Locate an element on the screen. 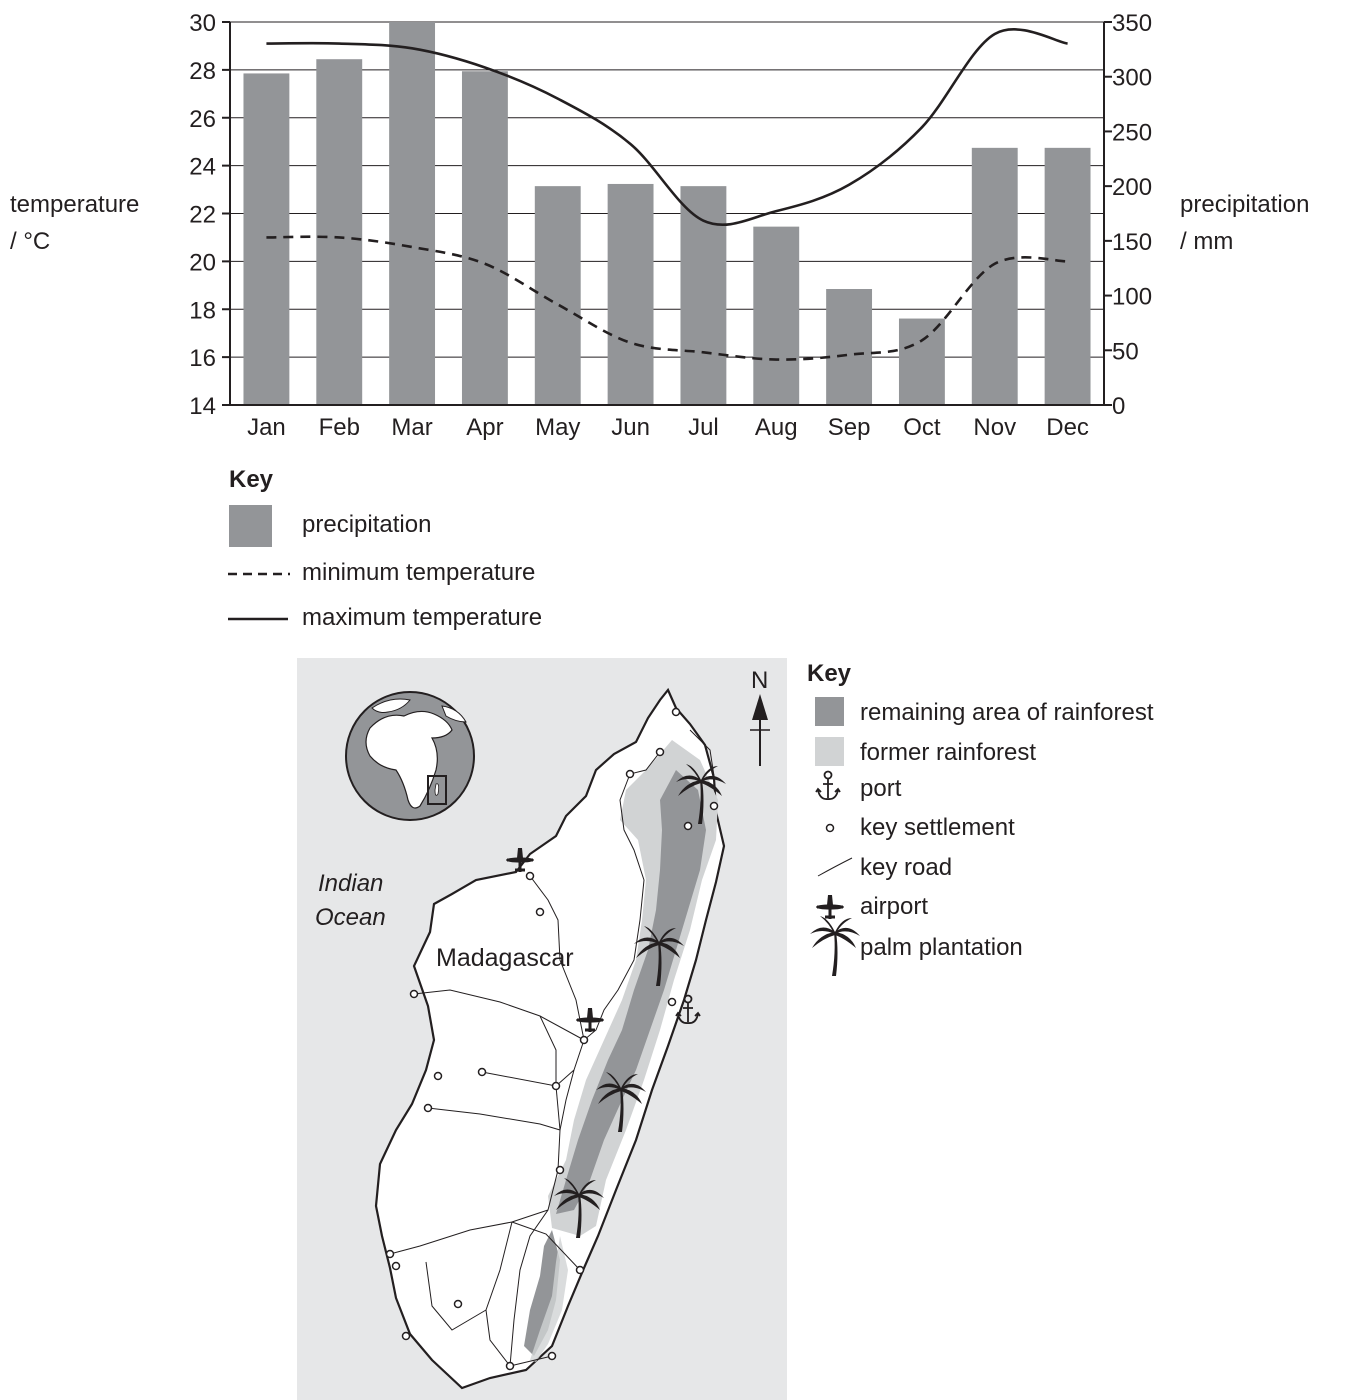 The image size is (1356, 1400). left-axis-tick-label: 26 is located at coordinates (202, 119).